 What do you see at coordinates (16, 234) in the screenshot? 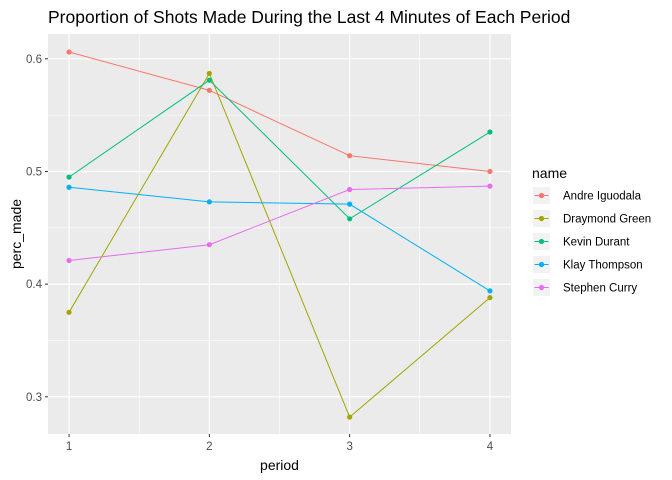
I see `y-axis-title: perc_made` at bounding box center [16, 234].